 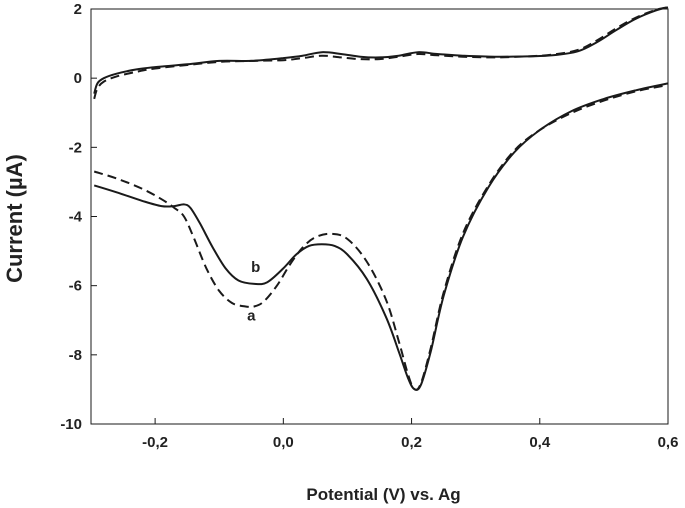 What do you see at coordinates (75, 286) in the screenshot?
I see `y-tick-label: -6` at bounding box center [75, 286].